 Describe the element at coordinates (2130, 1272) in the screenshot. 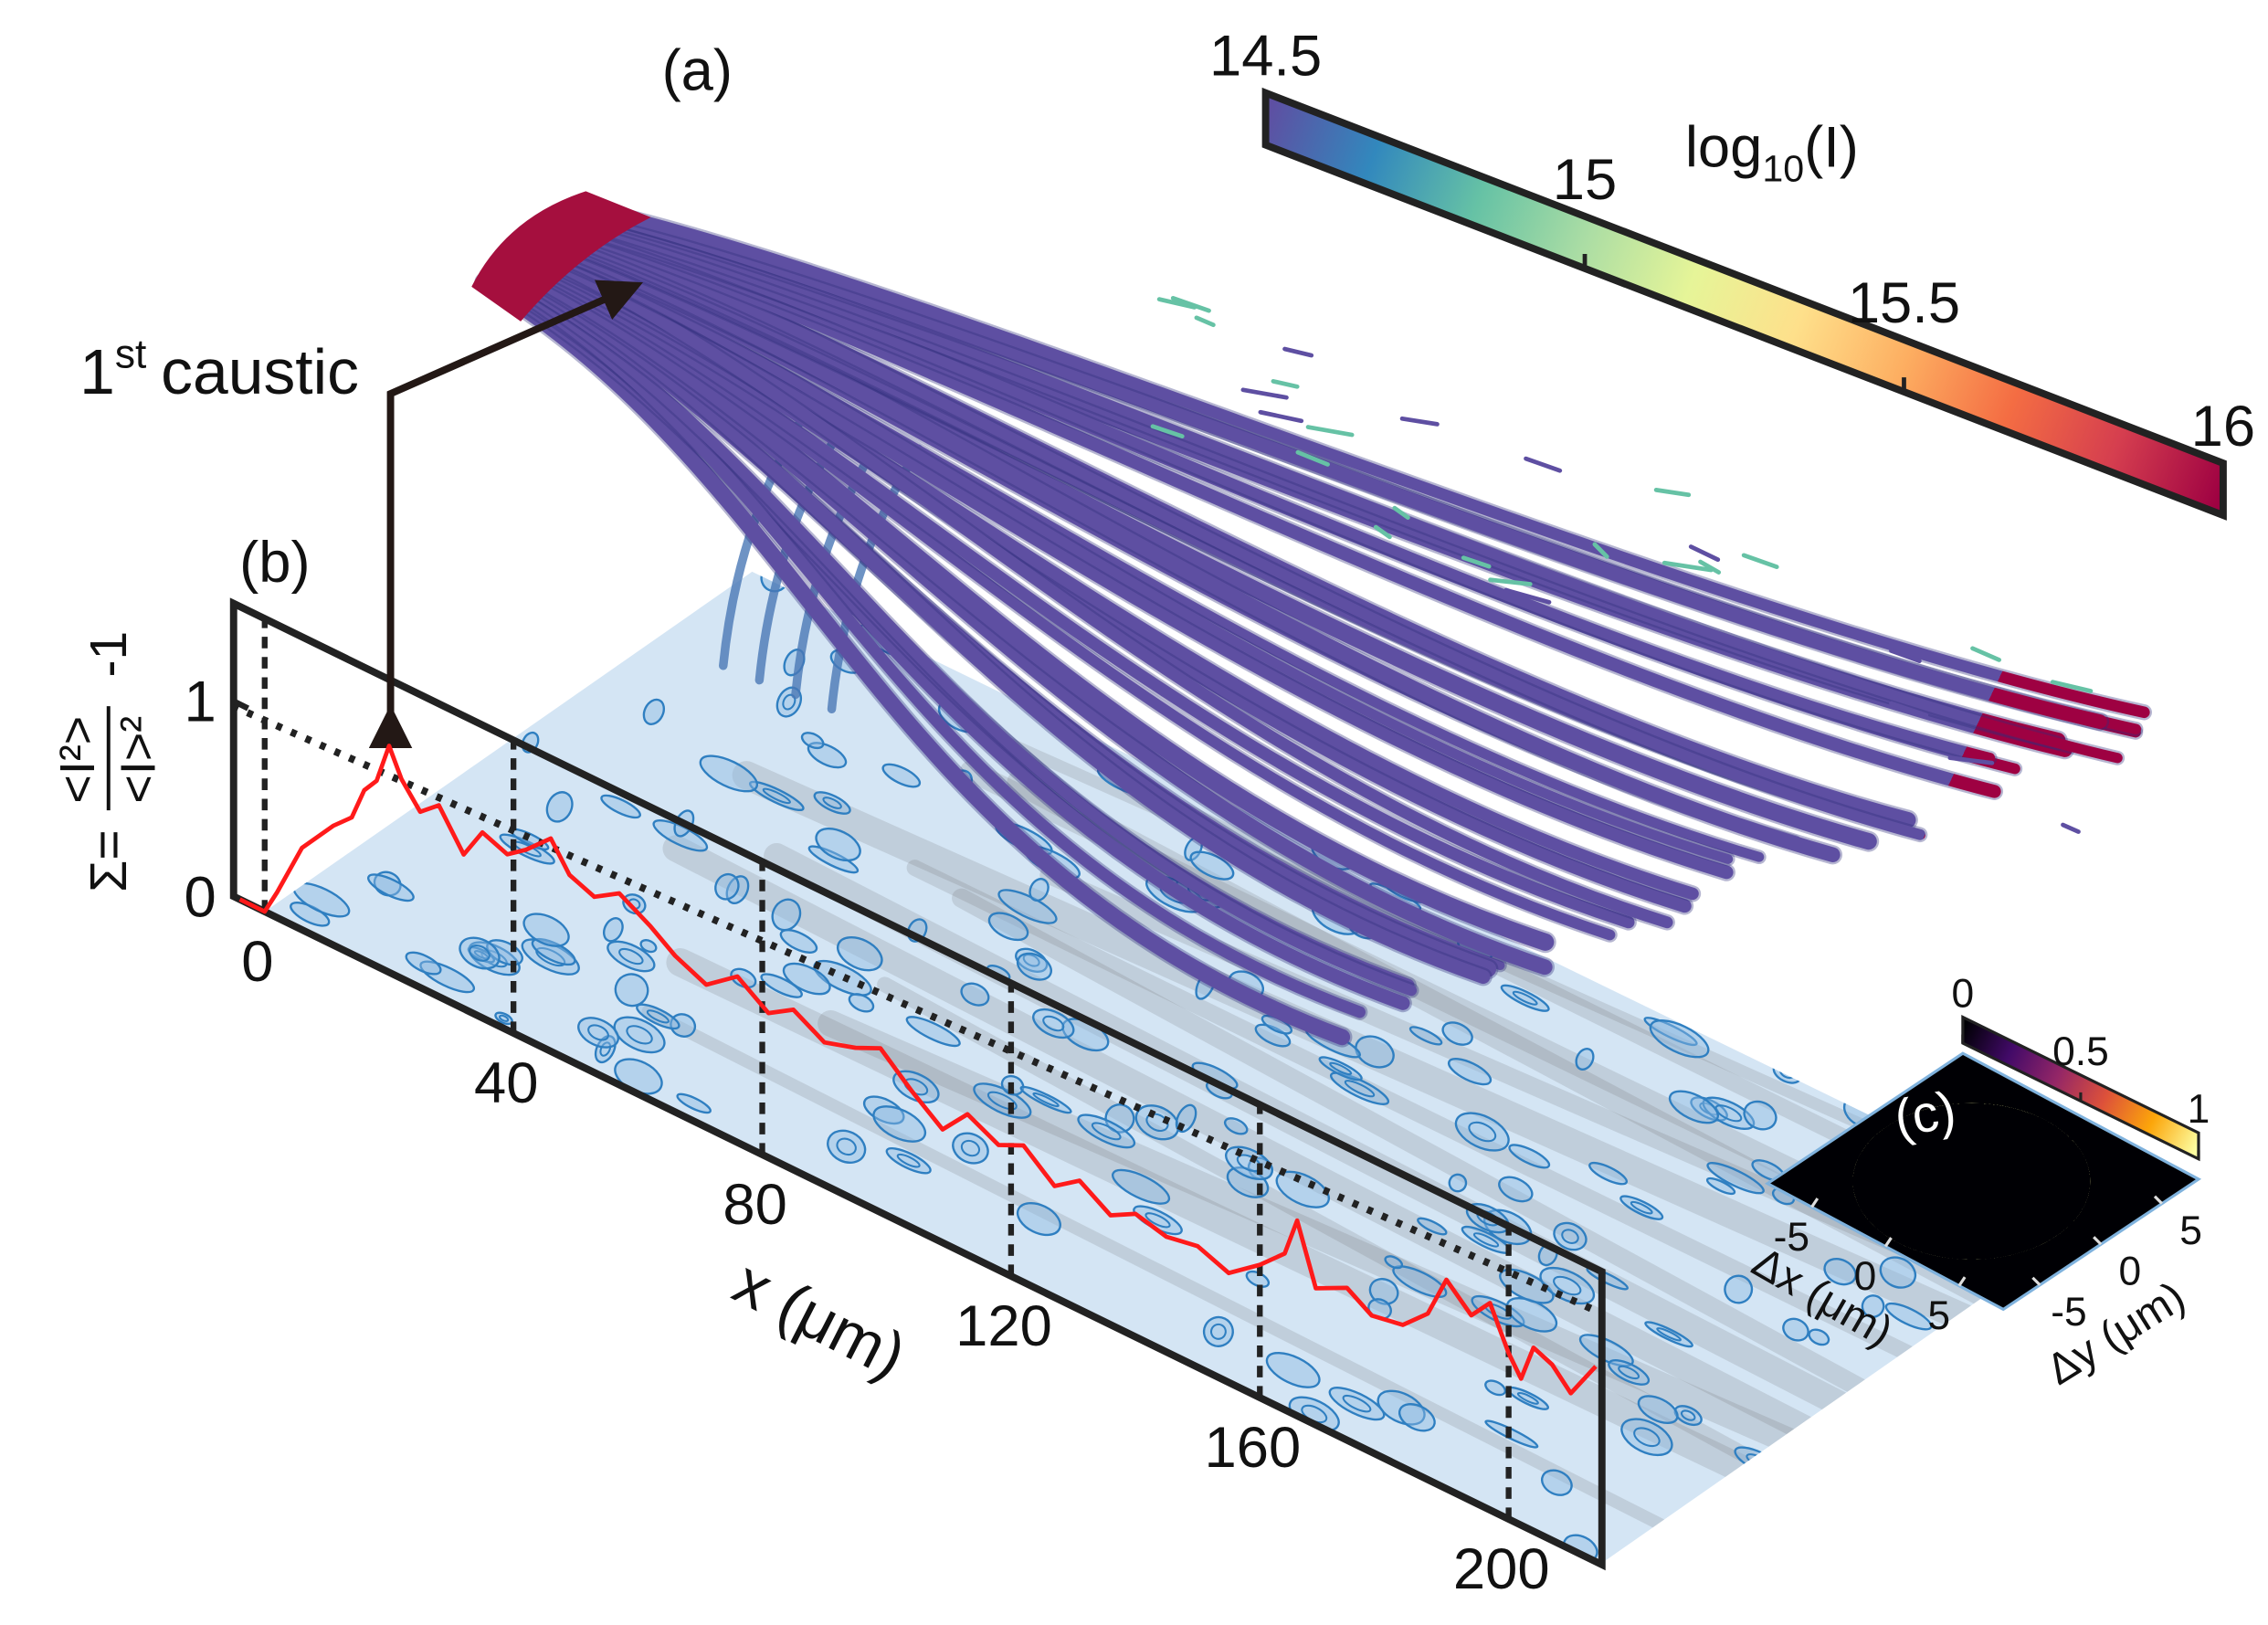

I see `y-tick-label: 0` at that location.